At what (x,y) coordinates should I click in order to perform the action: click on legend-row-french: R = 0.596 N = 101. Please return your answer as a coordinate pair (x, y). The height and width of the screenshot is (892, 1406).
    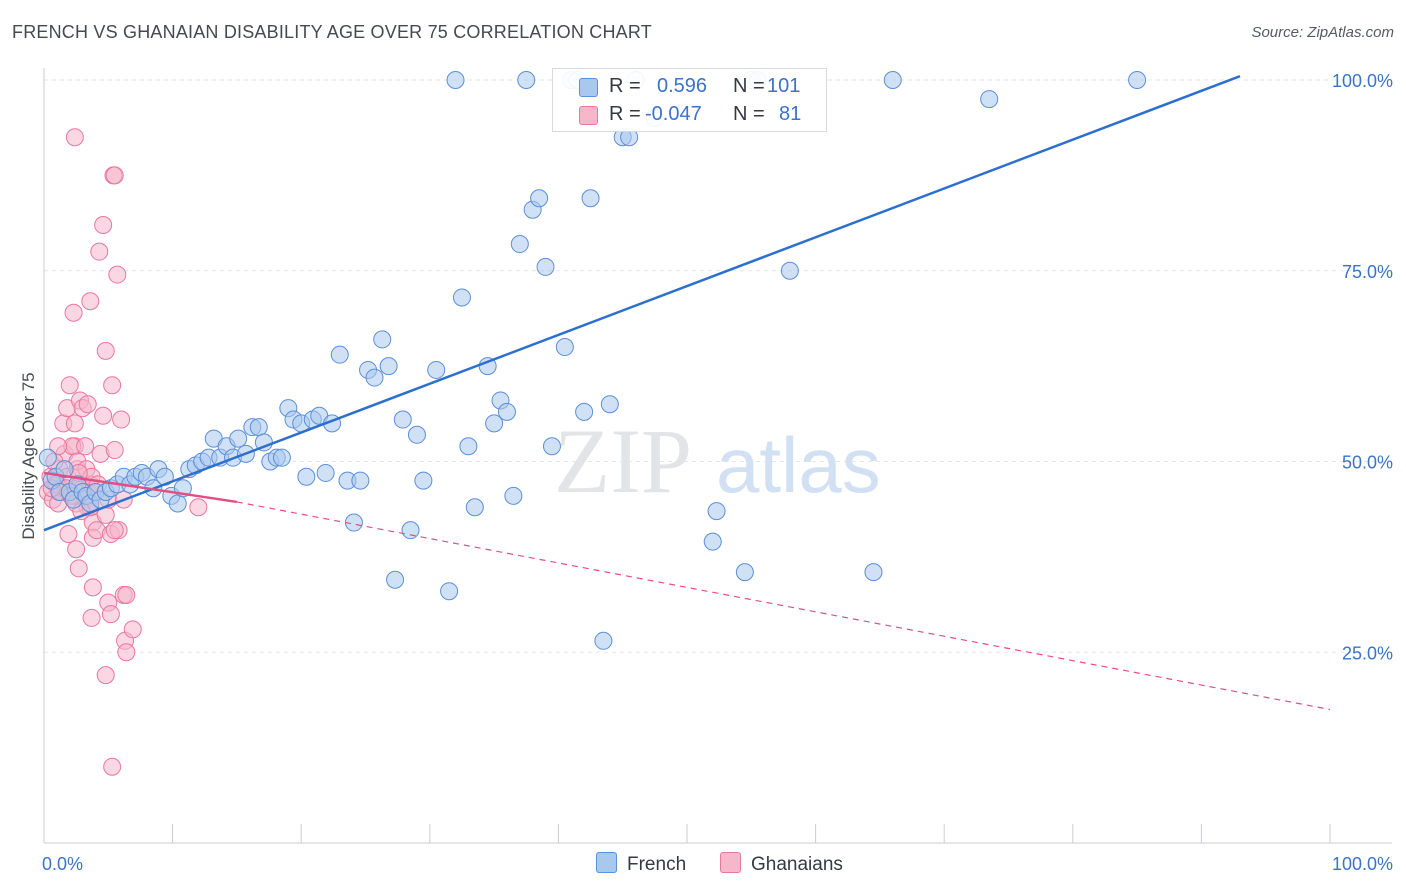
    Looking at the image, I should click on (689, 87).